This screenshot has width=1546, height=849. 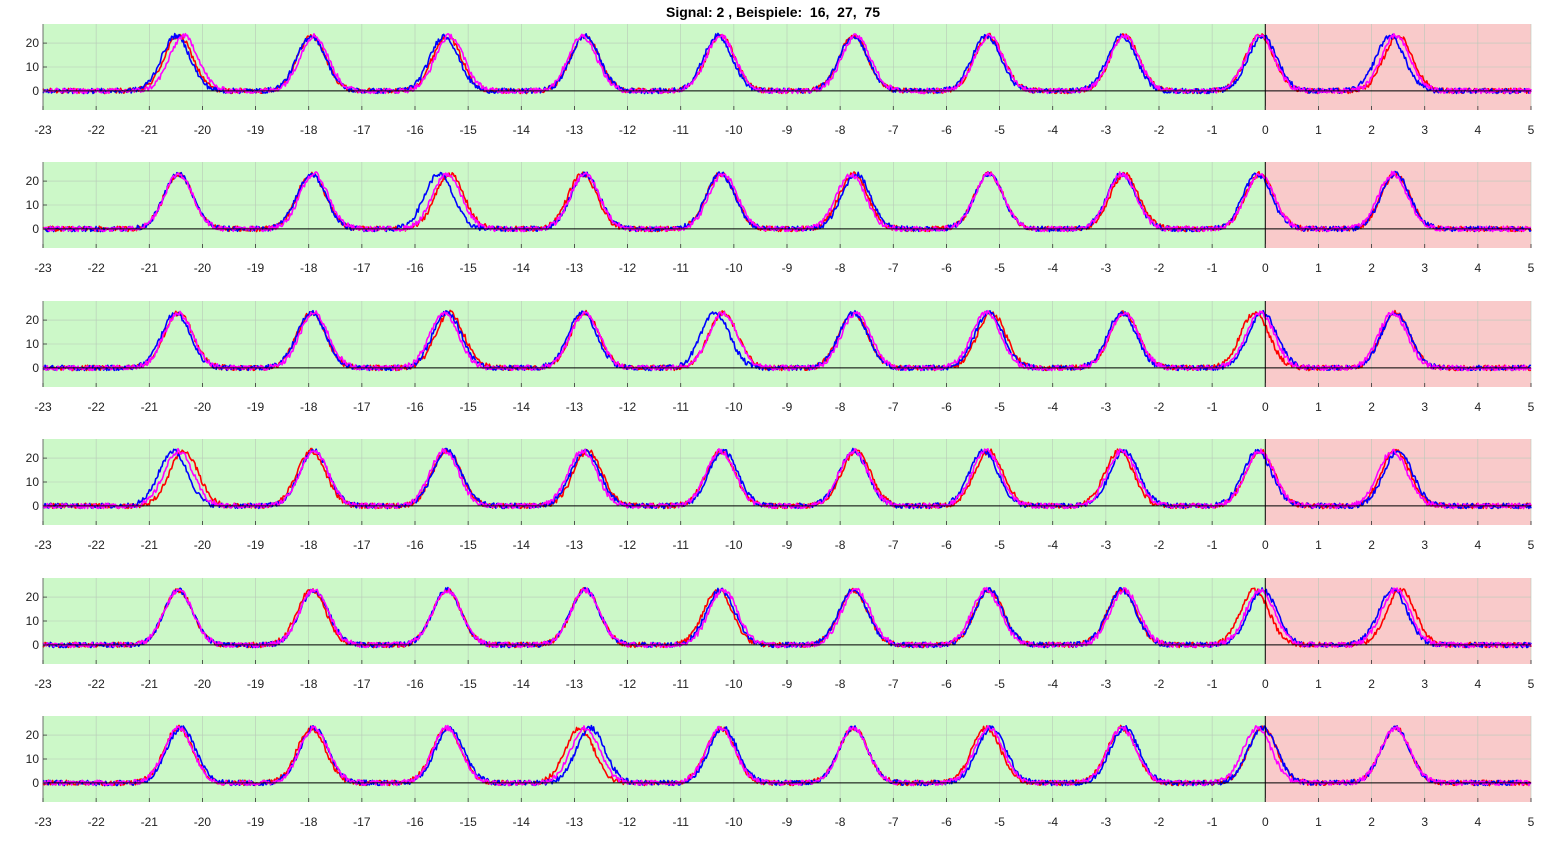 What do you see at coordinates (33, 597) in the screenshot?
I see `y-tick-label: 20` at bounding box center [33, 597].